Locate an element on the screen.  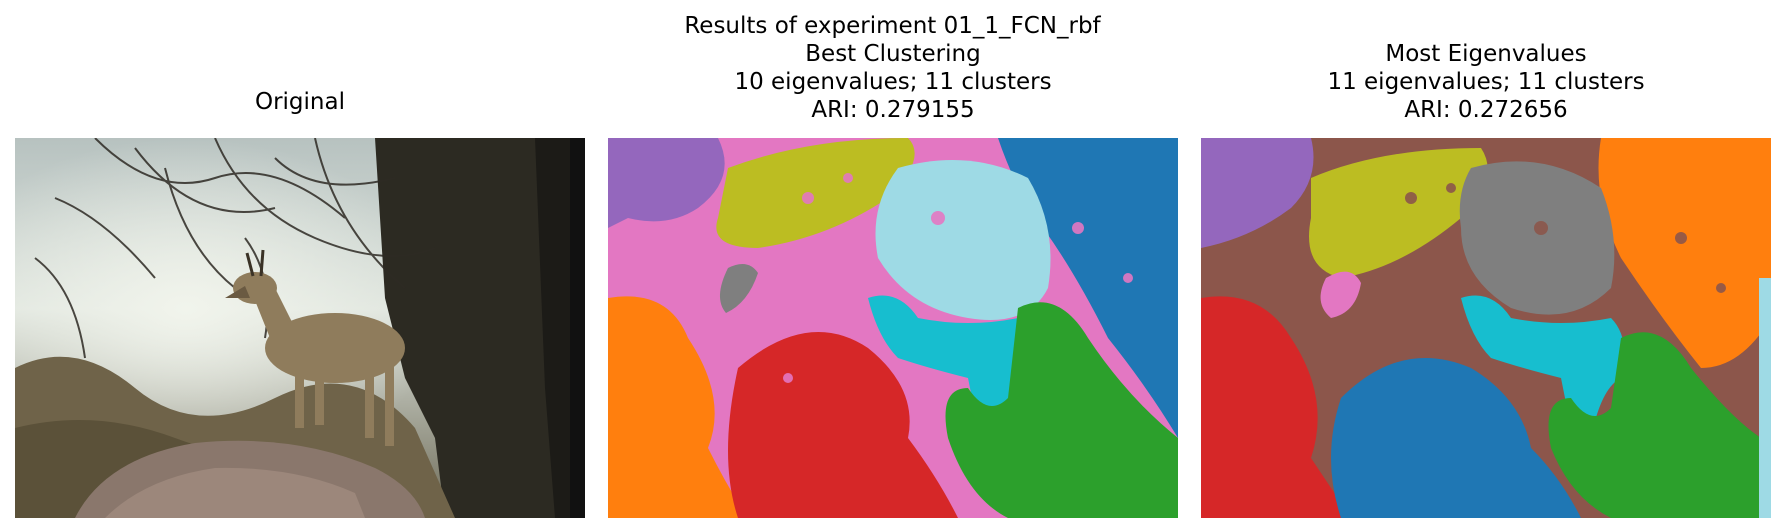
panel-title-line: 10 eigenvalues; 11 clusters is located at coordinates (893, 82).